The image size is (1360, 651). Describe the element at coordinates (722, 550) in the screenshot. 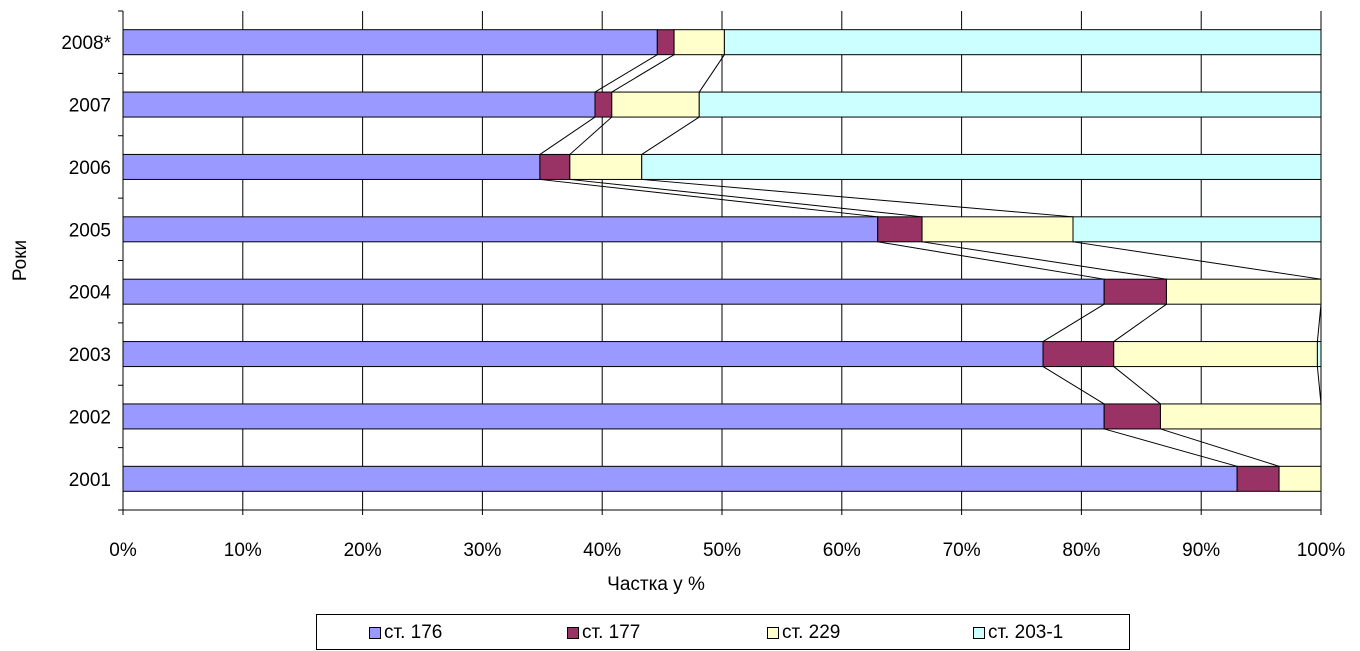

I see `x-tick-label: 50%` at that location.